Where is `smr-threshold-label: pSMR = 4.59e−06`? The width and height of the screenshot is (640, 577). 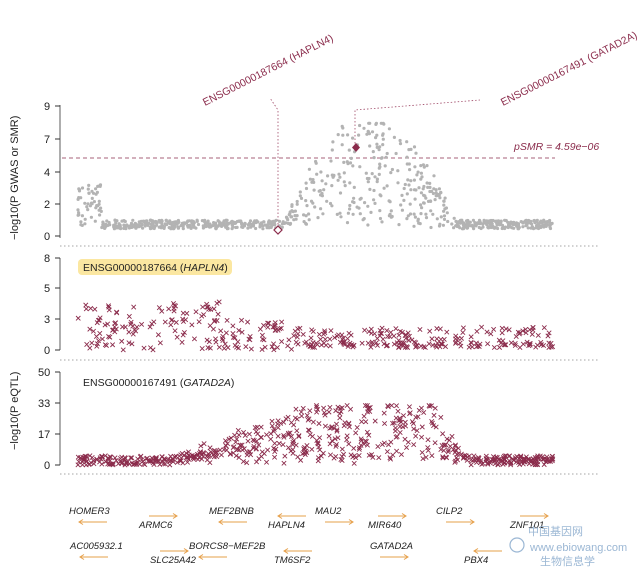 smr-threshold-label: pSMR = 4.59e−06 is located at coordinates (556, 147).